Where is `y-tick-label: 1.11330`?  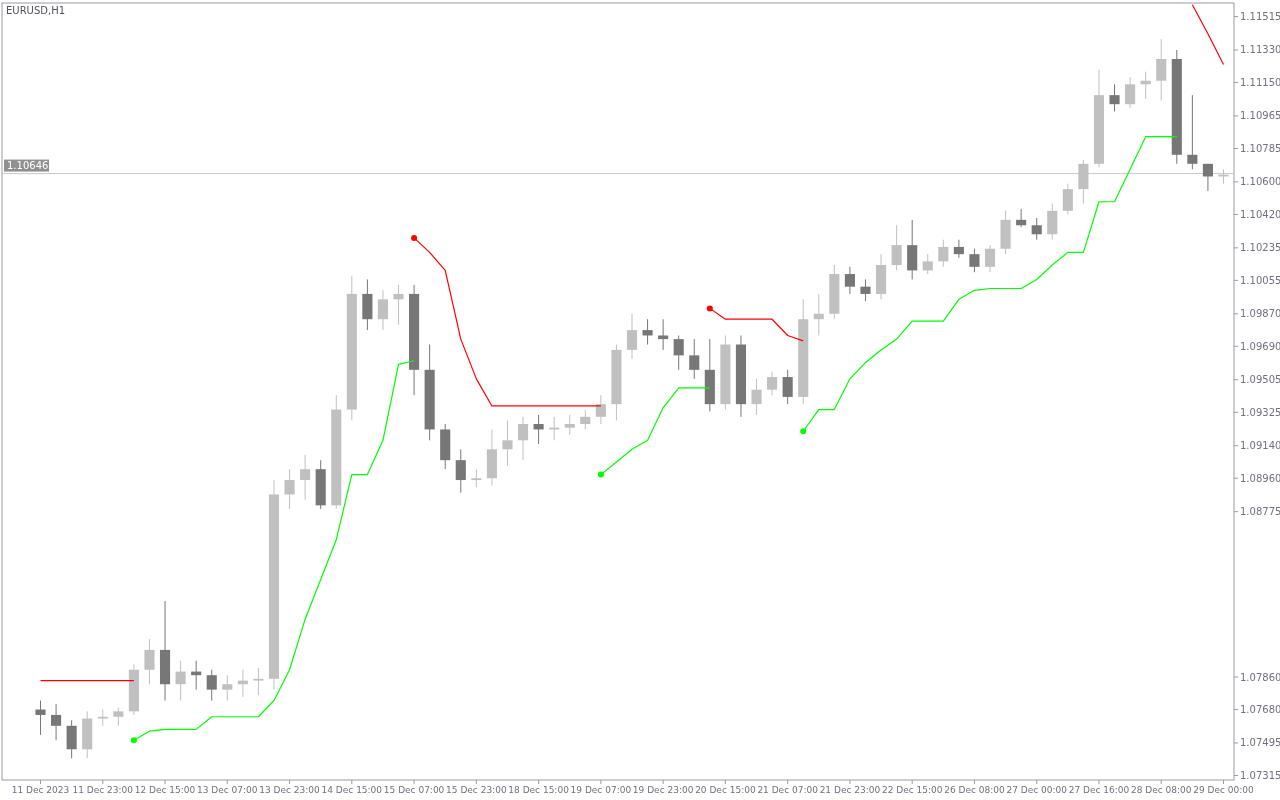
y-tick-label: 1.11330 is located at coordinates (1260, 50).